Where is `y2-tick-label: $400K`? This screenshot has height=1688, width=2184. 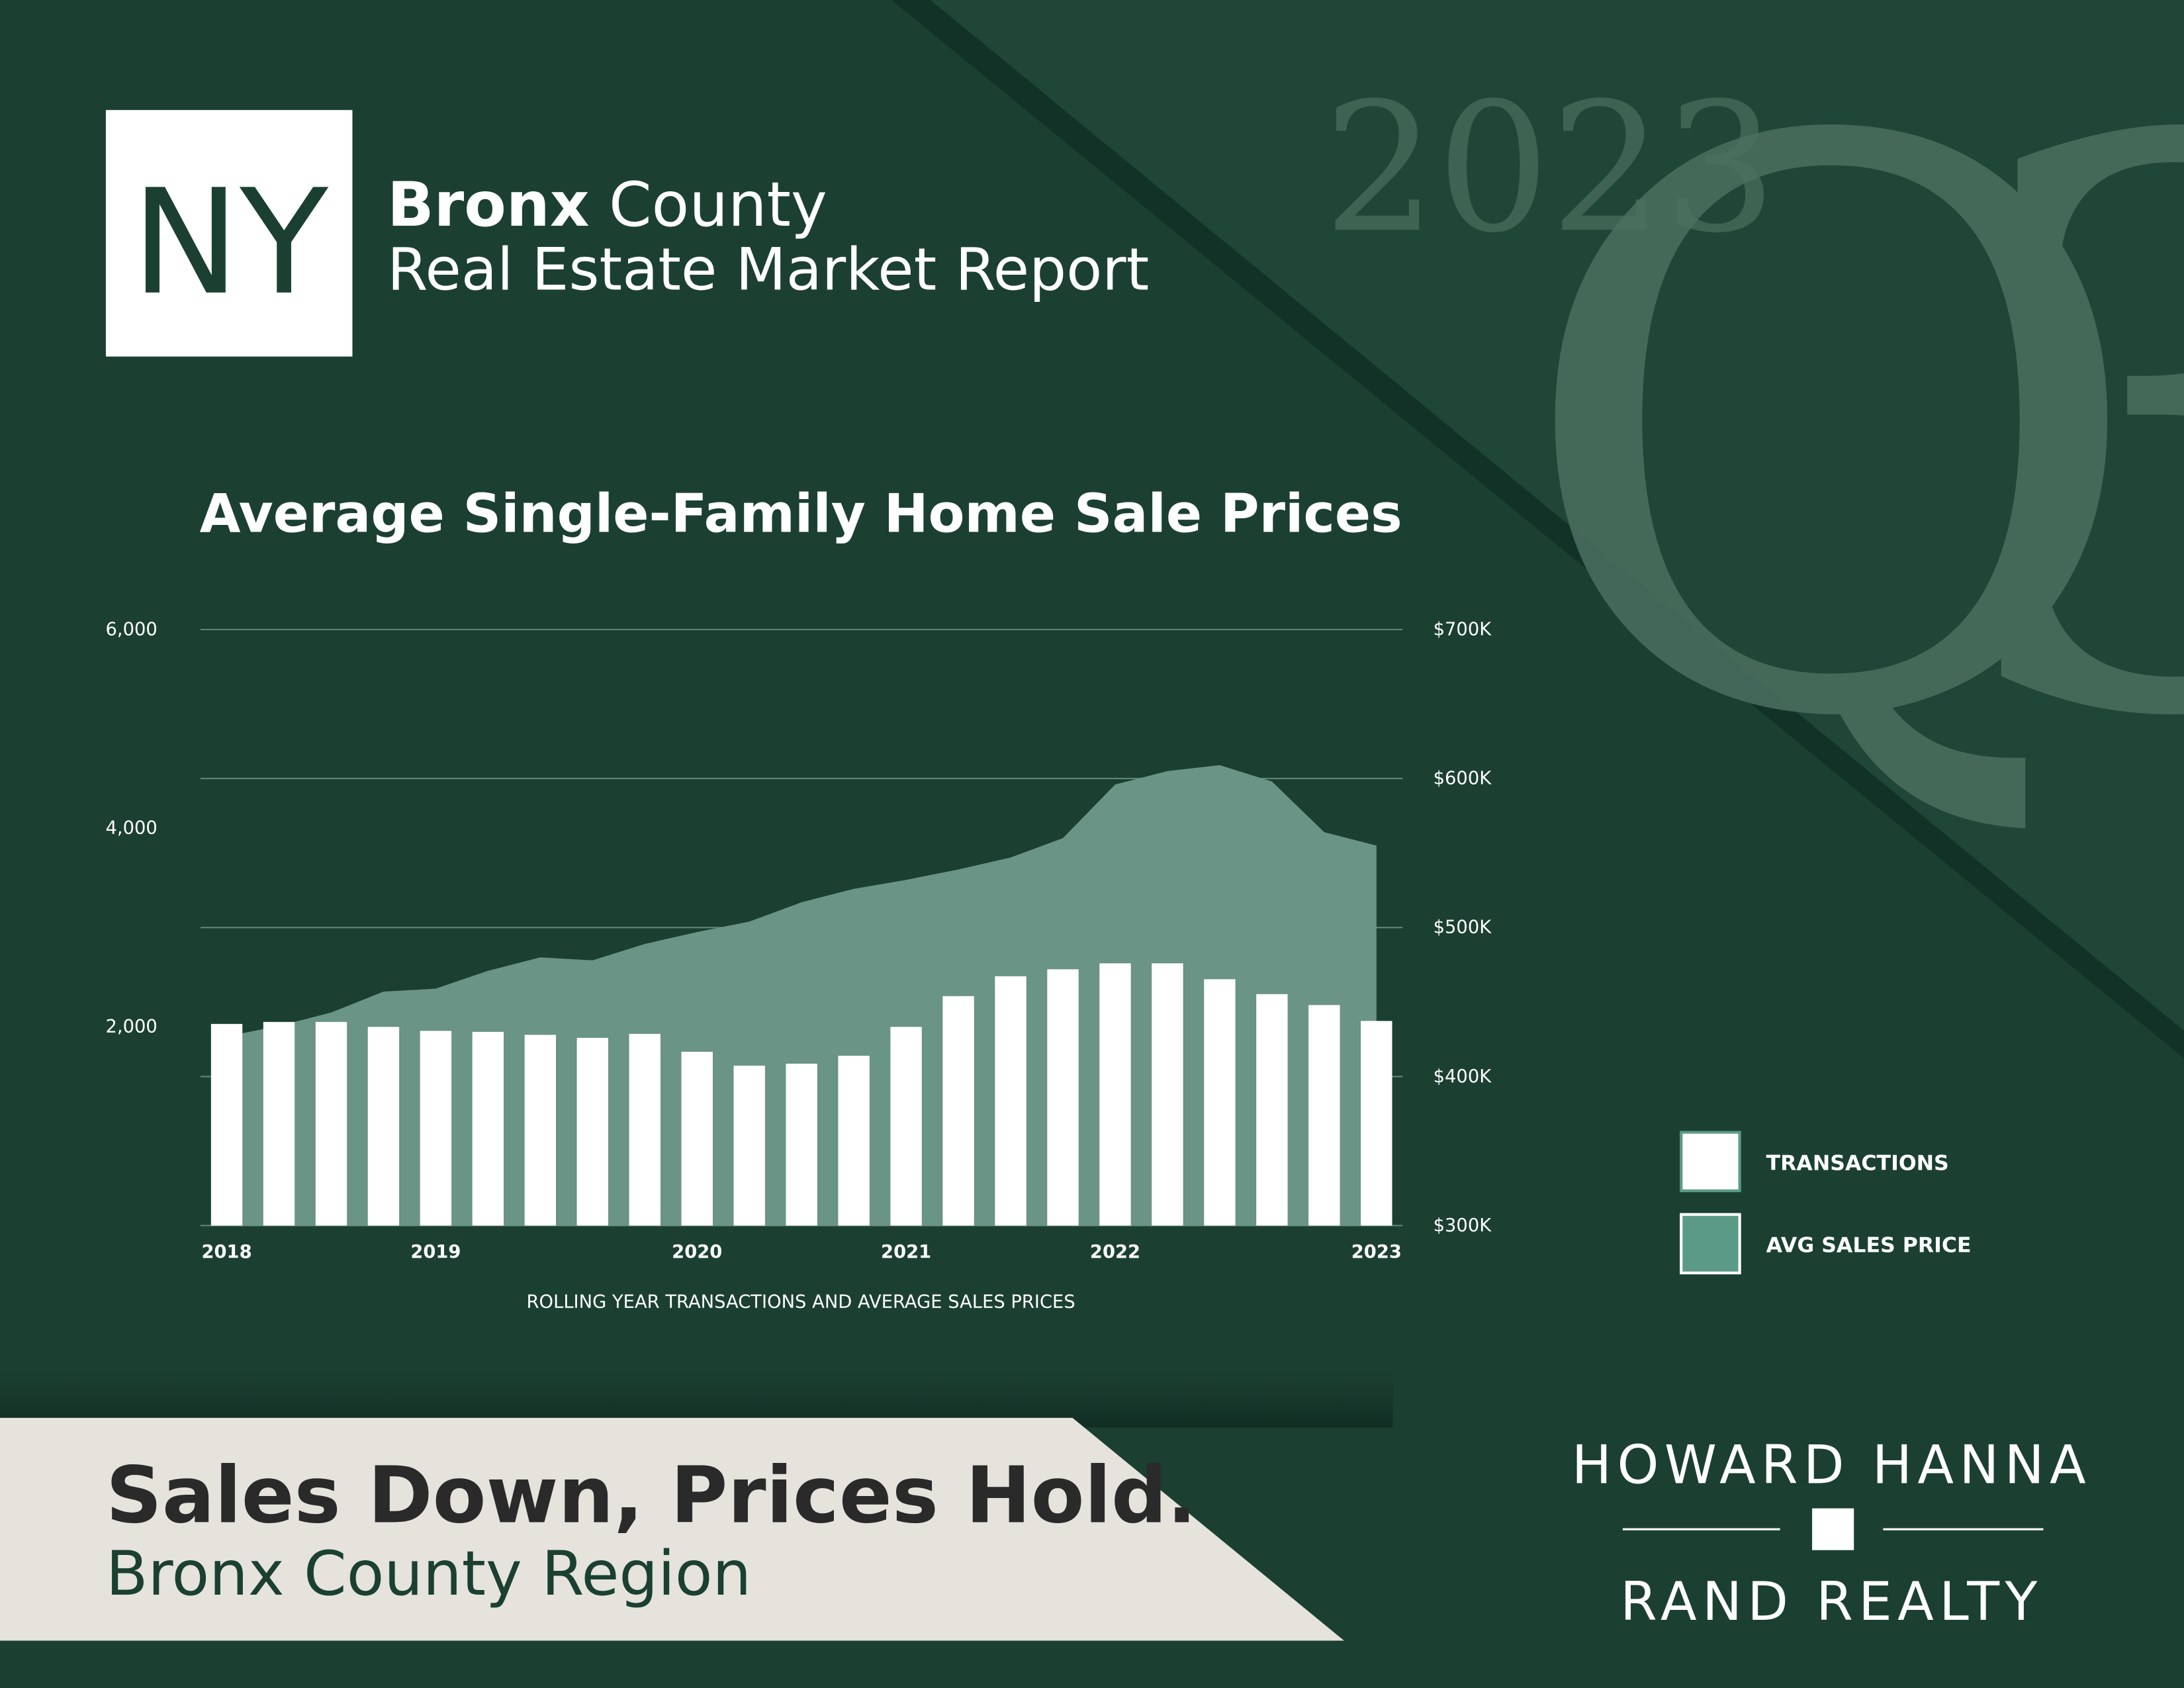
y2-tick-label: $400K is located at coordinates (1462, 1076).